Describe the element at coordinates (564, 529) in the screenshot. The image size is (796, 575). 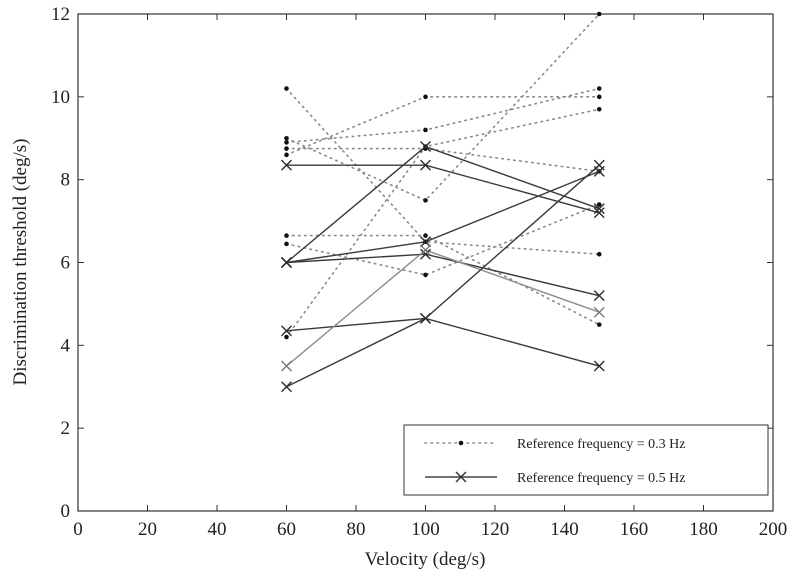
I see `x-tick-label: 140` at that location.